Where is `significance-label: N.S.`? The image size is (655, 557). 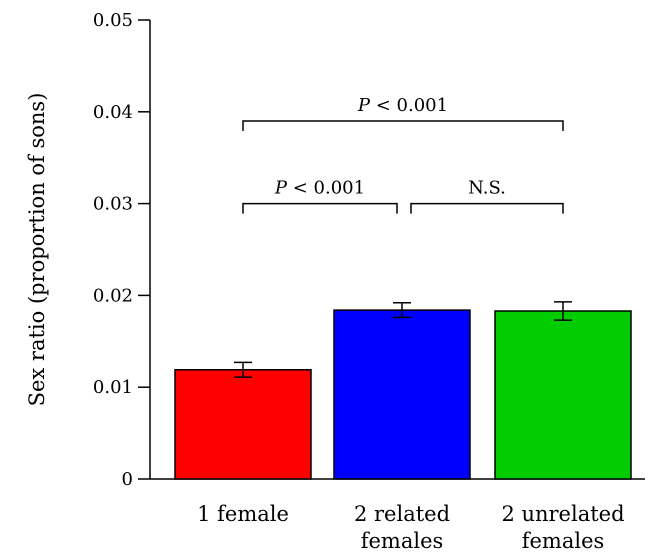
significance-label: N.S. is located at coordinates (487, 188).